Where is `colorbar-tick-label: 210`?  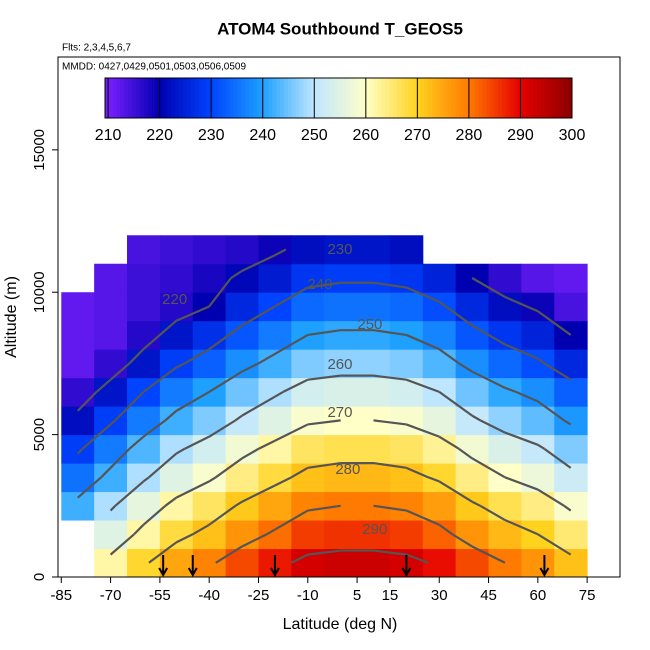
colorbar-tick-label: 210 is located at coordinates (108, 135).